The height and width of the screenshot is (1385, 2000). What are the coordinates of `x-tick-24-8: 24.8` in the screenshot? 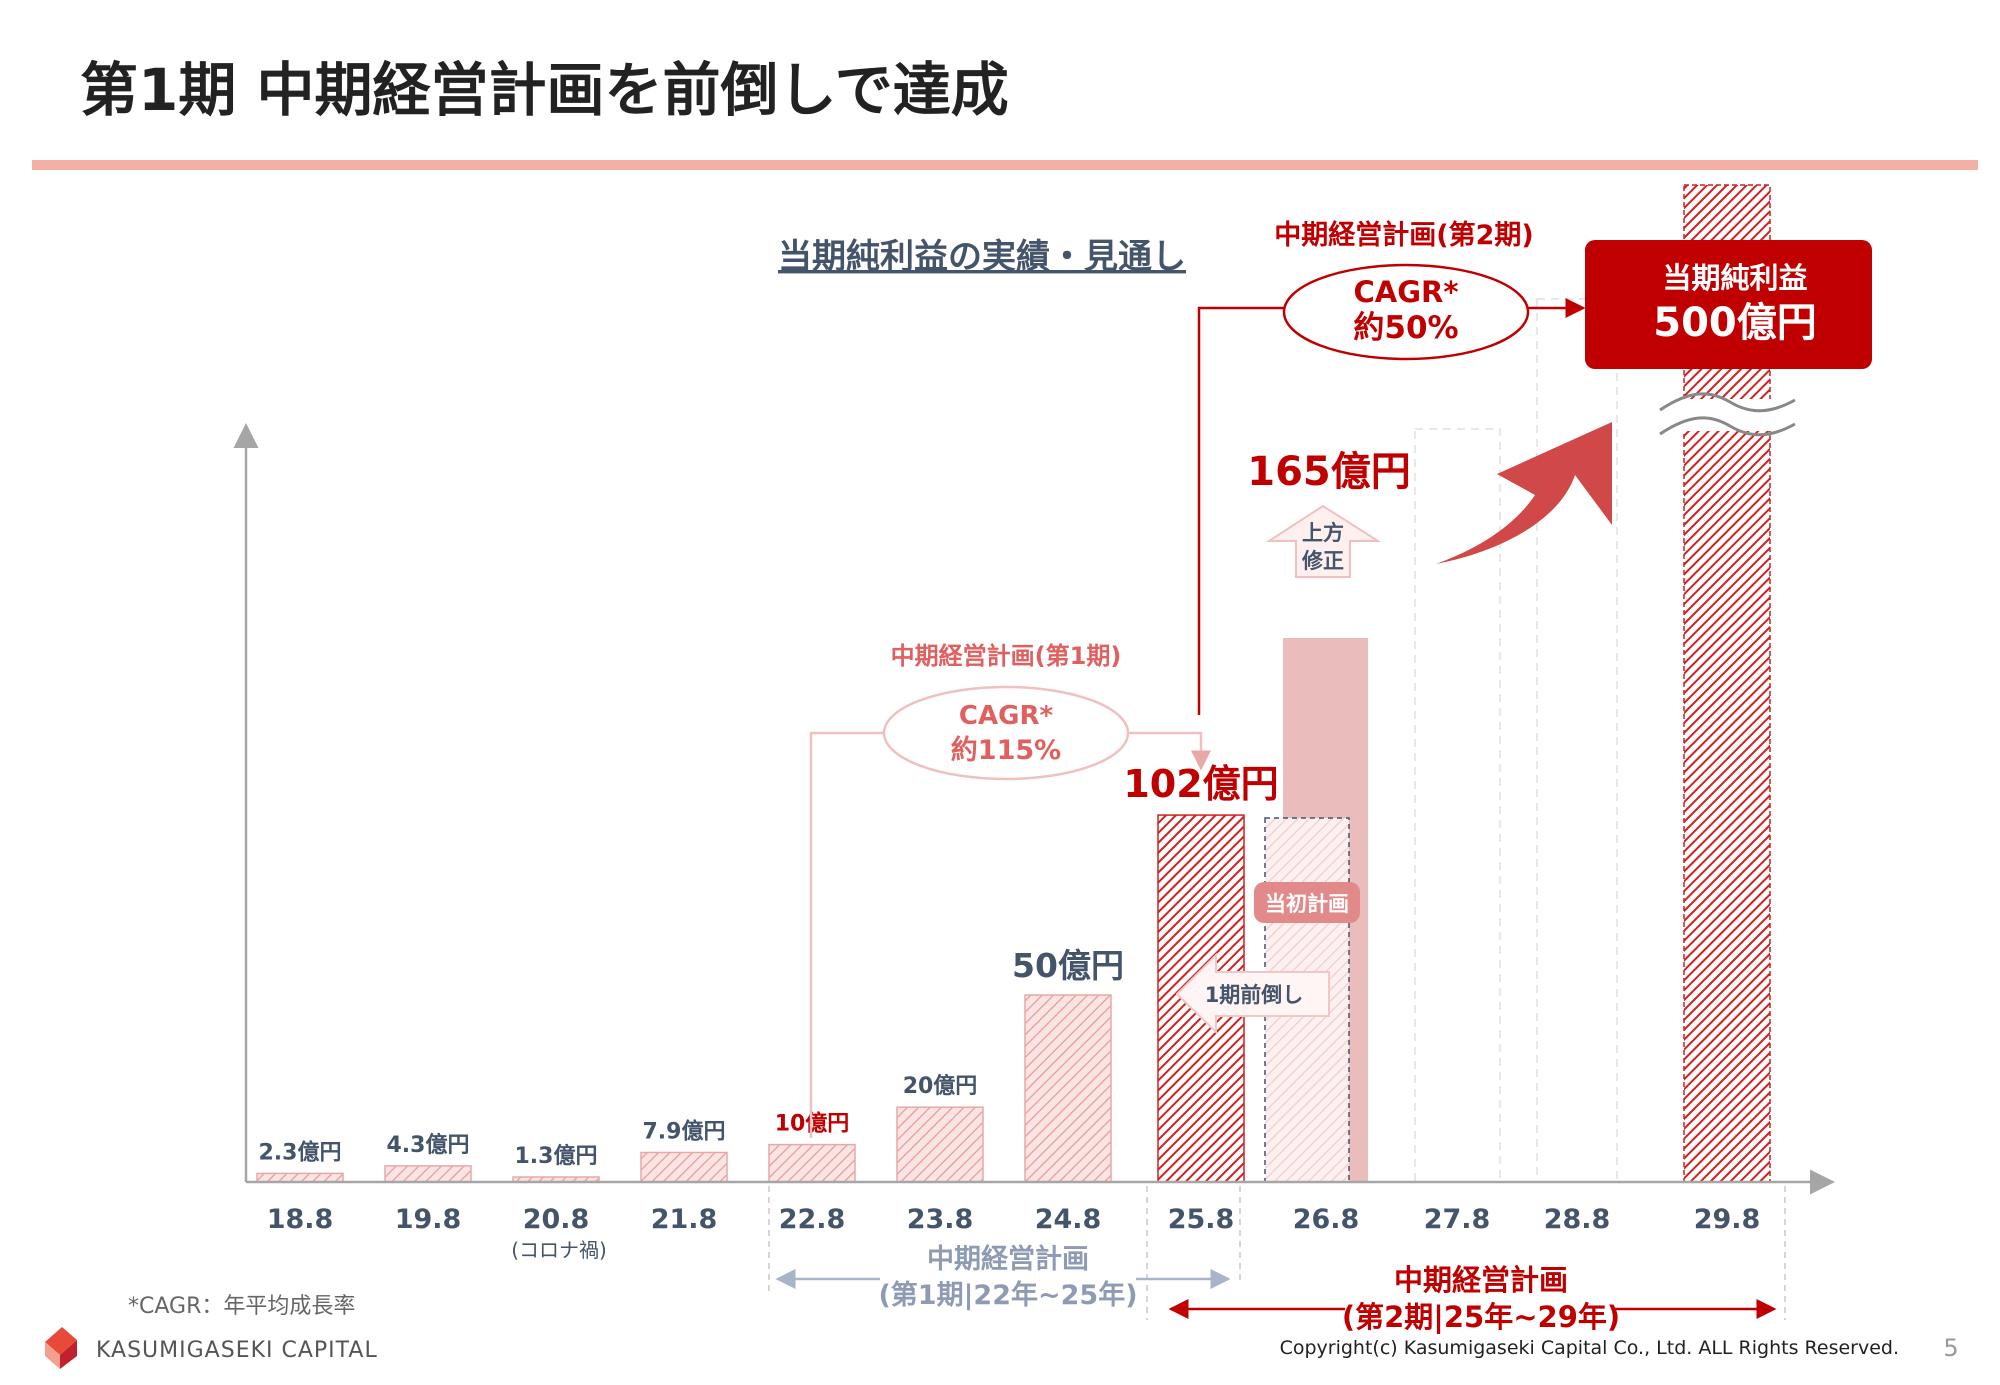 It's located at (1068, 1219).